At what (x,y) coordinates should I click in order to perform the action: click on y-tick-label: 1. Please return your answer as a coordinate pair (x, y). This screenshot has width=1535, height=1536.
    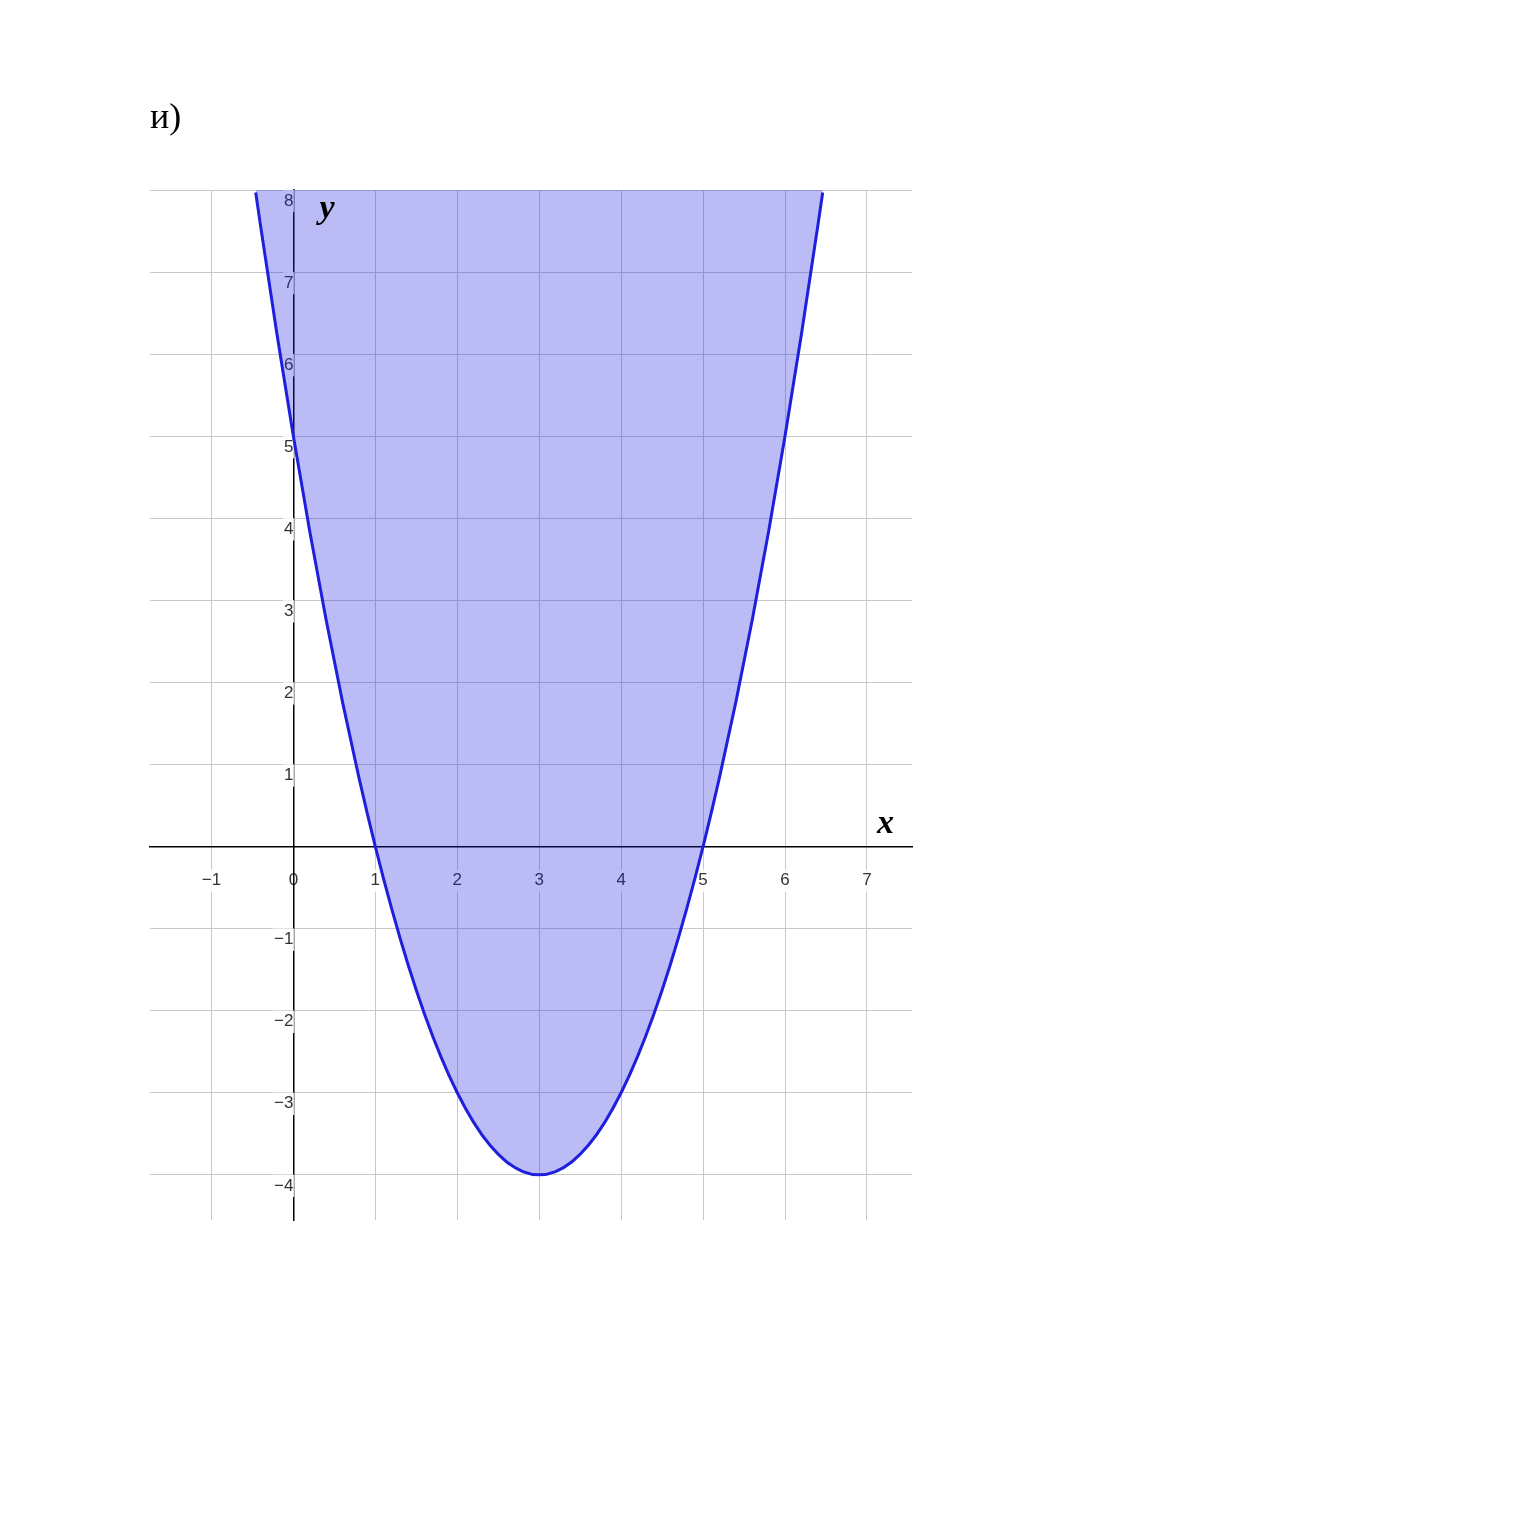
    Looking at the image, I should click on (288, 775).